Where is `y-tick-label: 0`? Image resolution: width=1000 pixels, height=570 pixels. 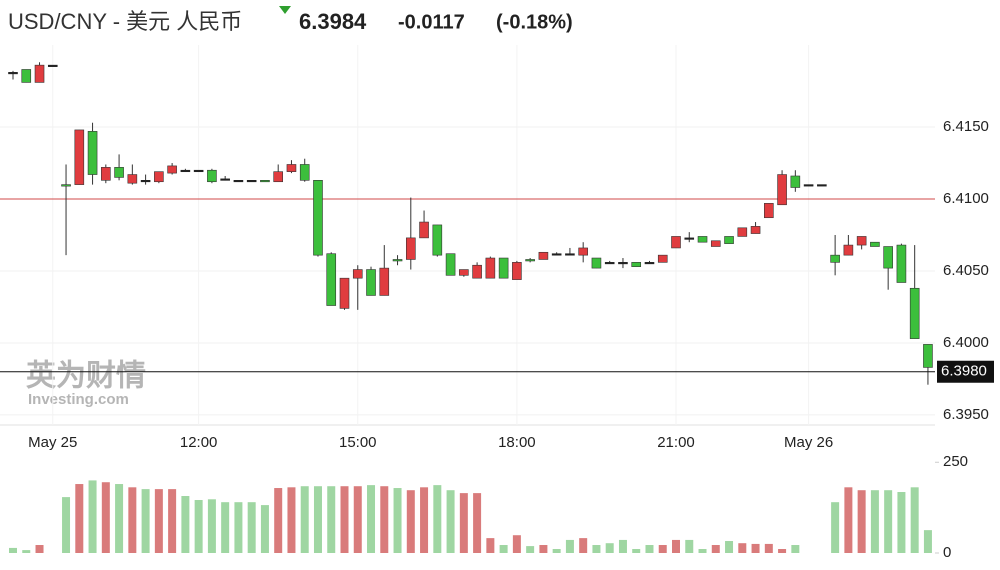 y-tick-label: 0 is located at coordinates (947, 552).